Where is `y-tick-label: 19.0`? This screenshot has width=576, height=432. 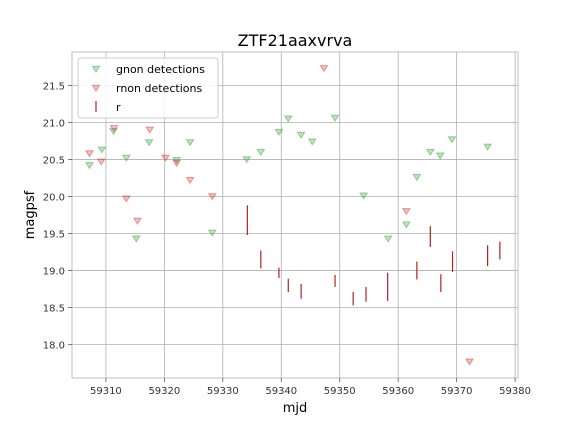 y-tick-label: 19.0 is located at coordinates (54, 272).